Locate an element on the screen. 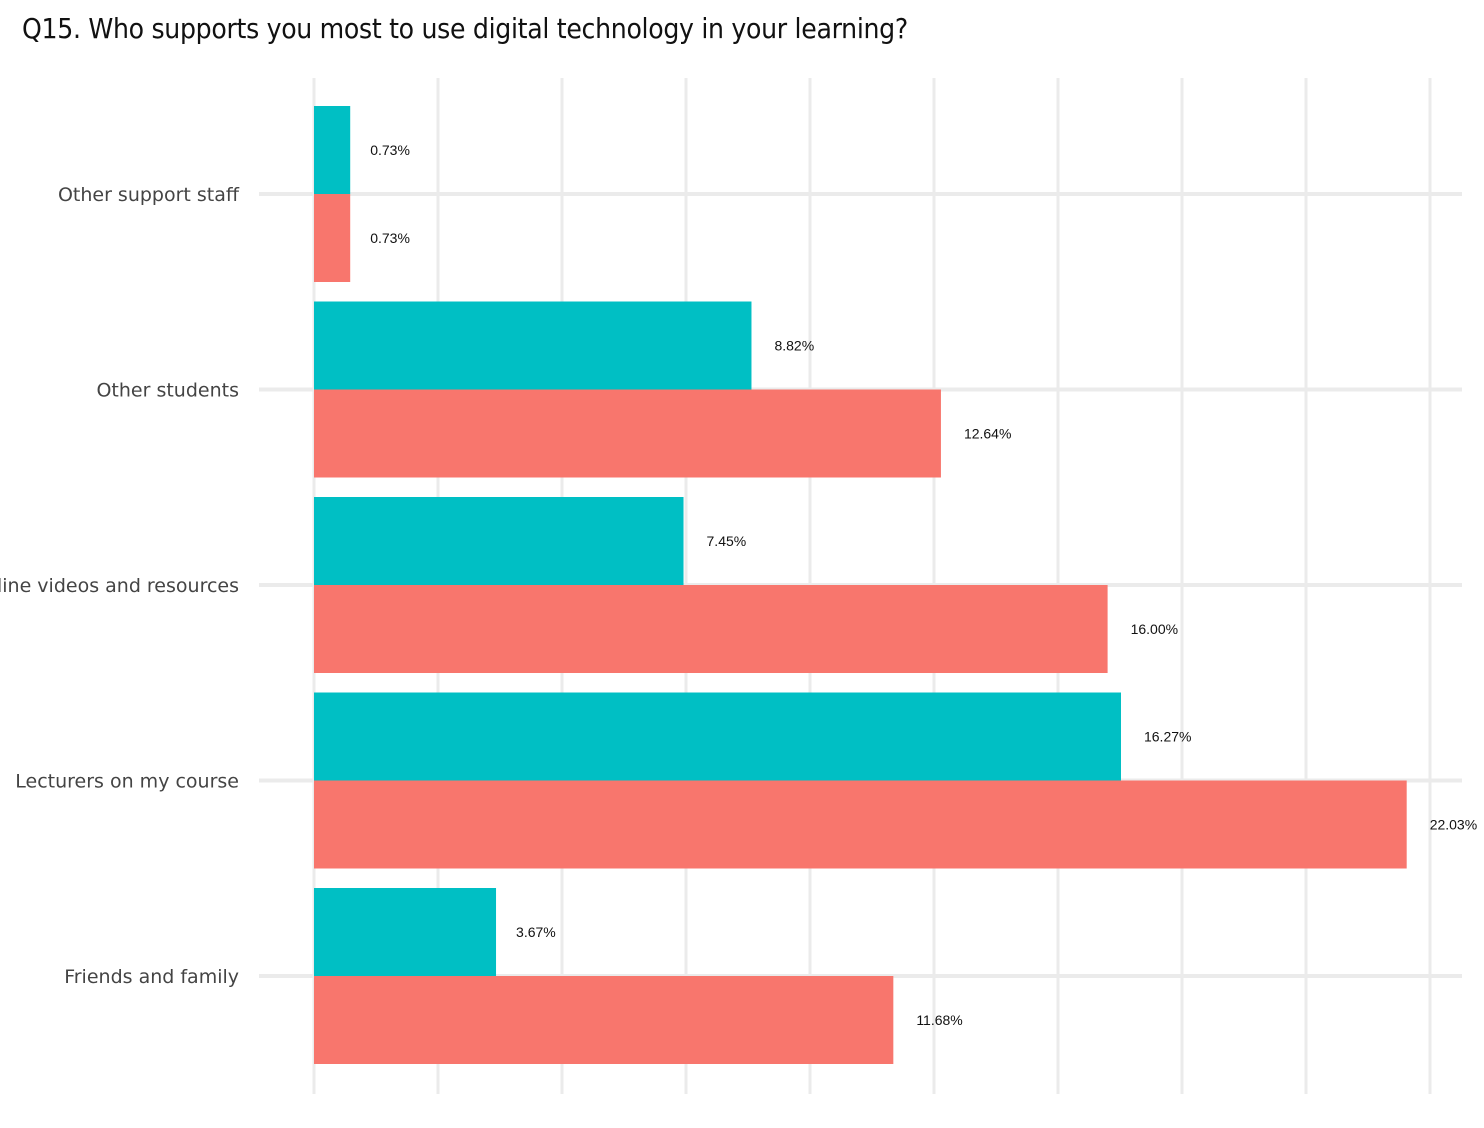  data-label: 16.27% is located at coordinates (1167, 737).